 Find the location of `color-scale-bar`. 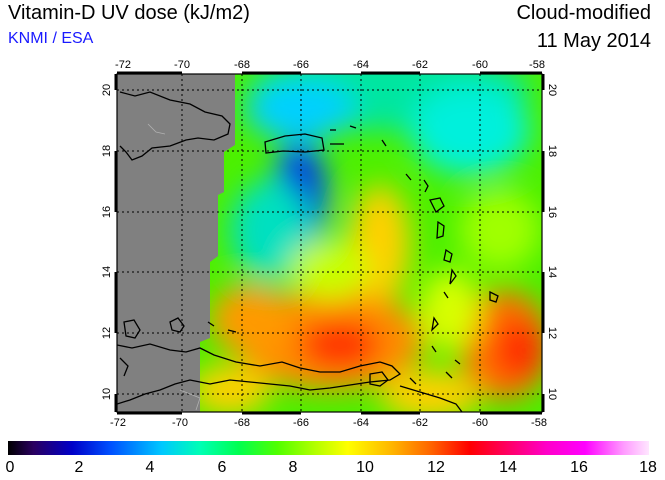

color-scale-bar is located at coordinates (328, 448).